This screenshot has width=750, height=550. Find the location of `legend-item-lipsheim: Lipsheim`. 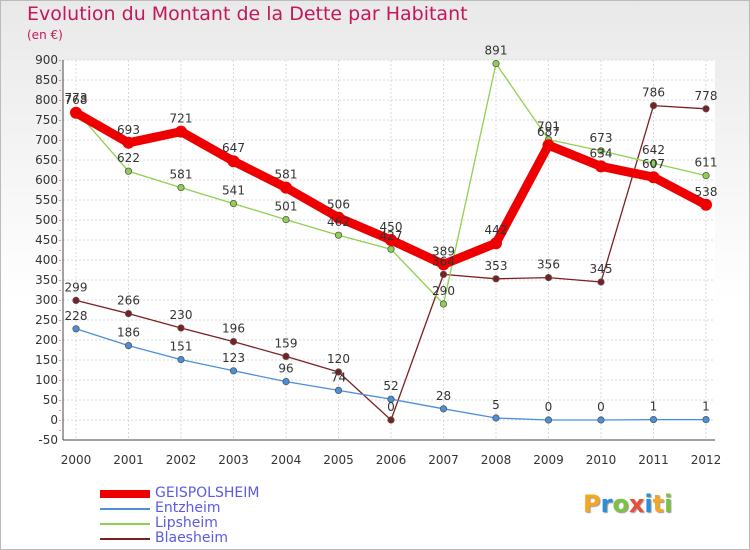

legend-item-lipsheim: Lipsheim is located at coordinates (210, 523).